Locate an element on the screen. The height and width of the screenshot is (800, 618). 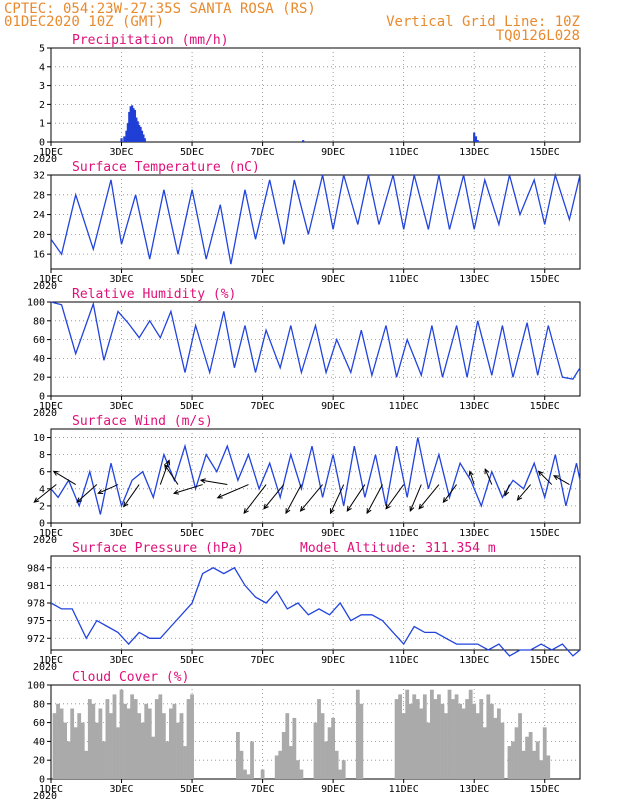
cloud-cover-xtick-label: 11DEC is located at coordinates (404, 789).